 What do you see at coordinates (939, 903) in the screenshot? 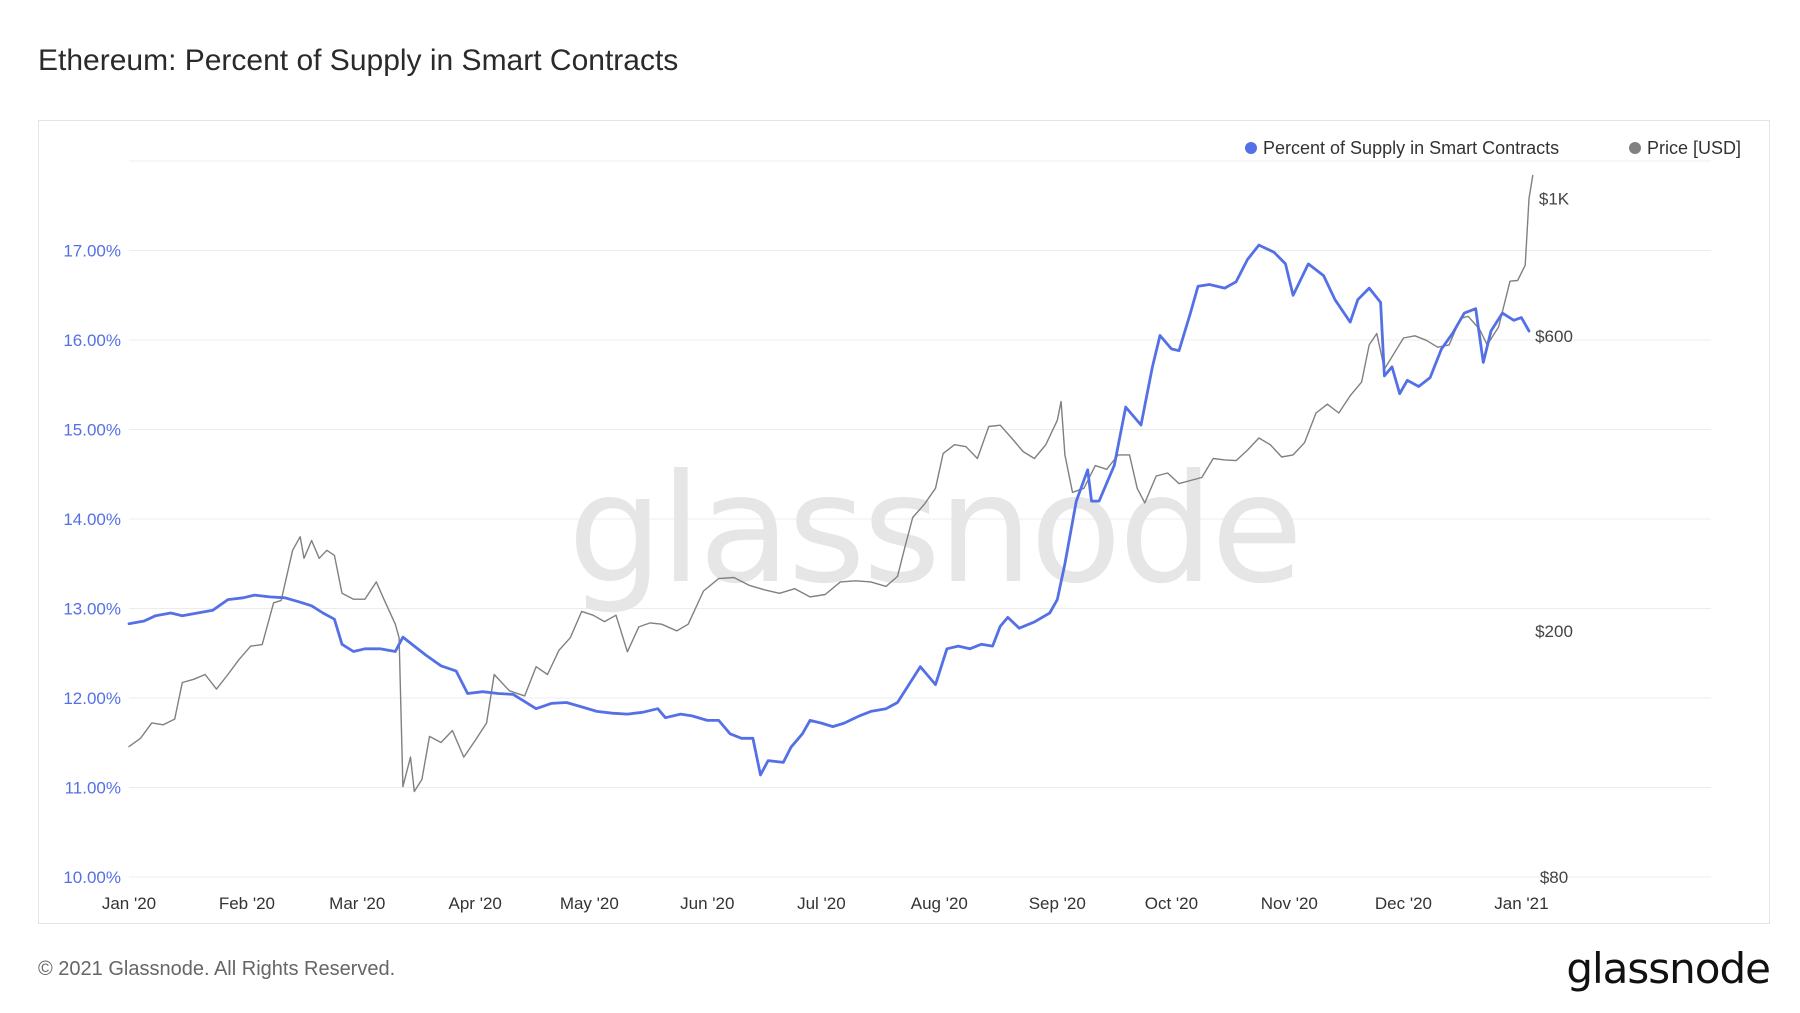
I see `x-tick-label: Aug '20` at bounding box center [939, 903].